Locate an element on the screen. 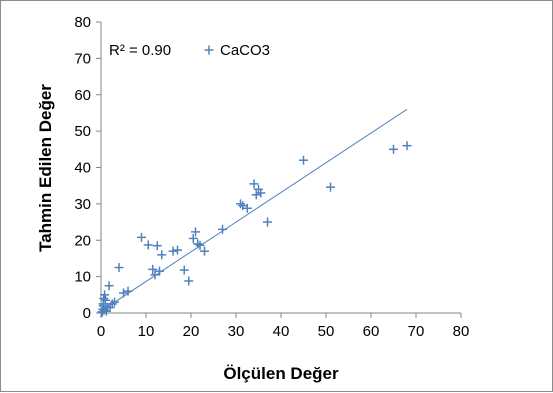  x-tick-label: 30 is located at coordinates (236, 331).